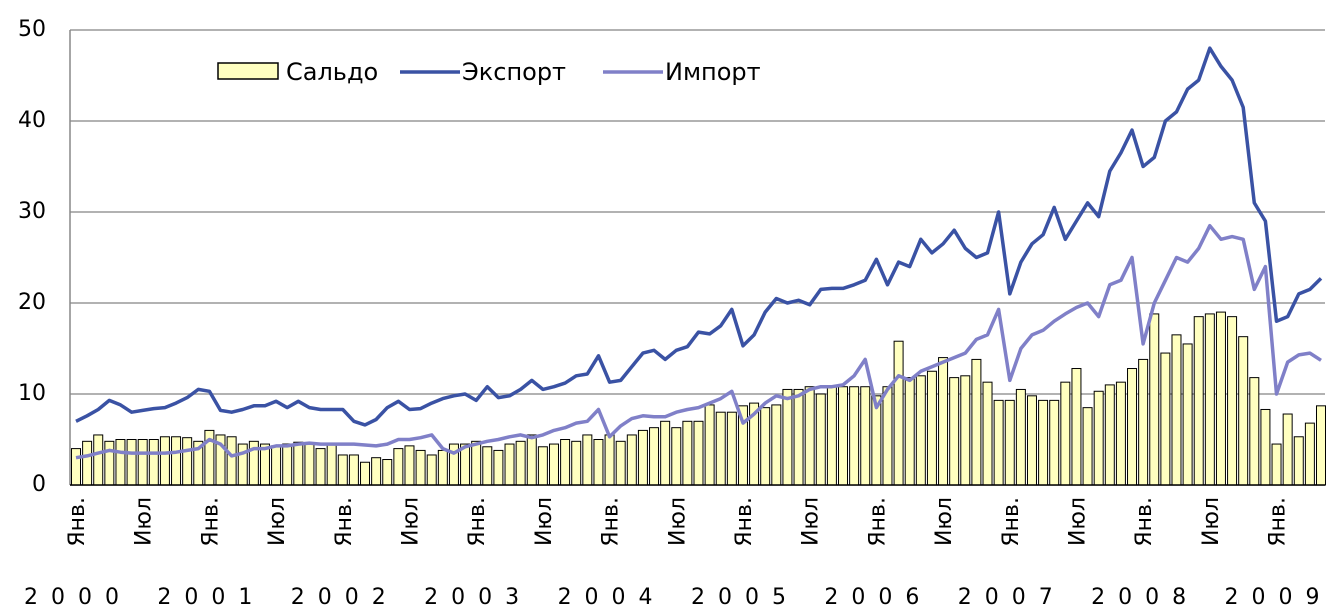  I want to click on year-label: 2000, so click(78, 597).